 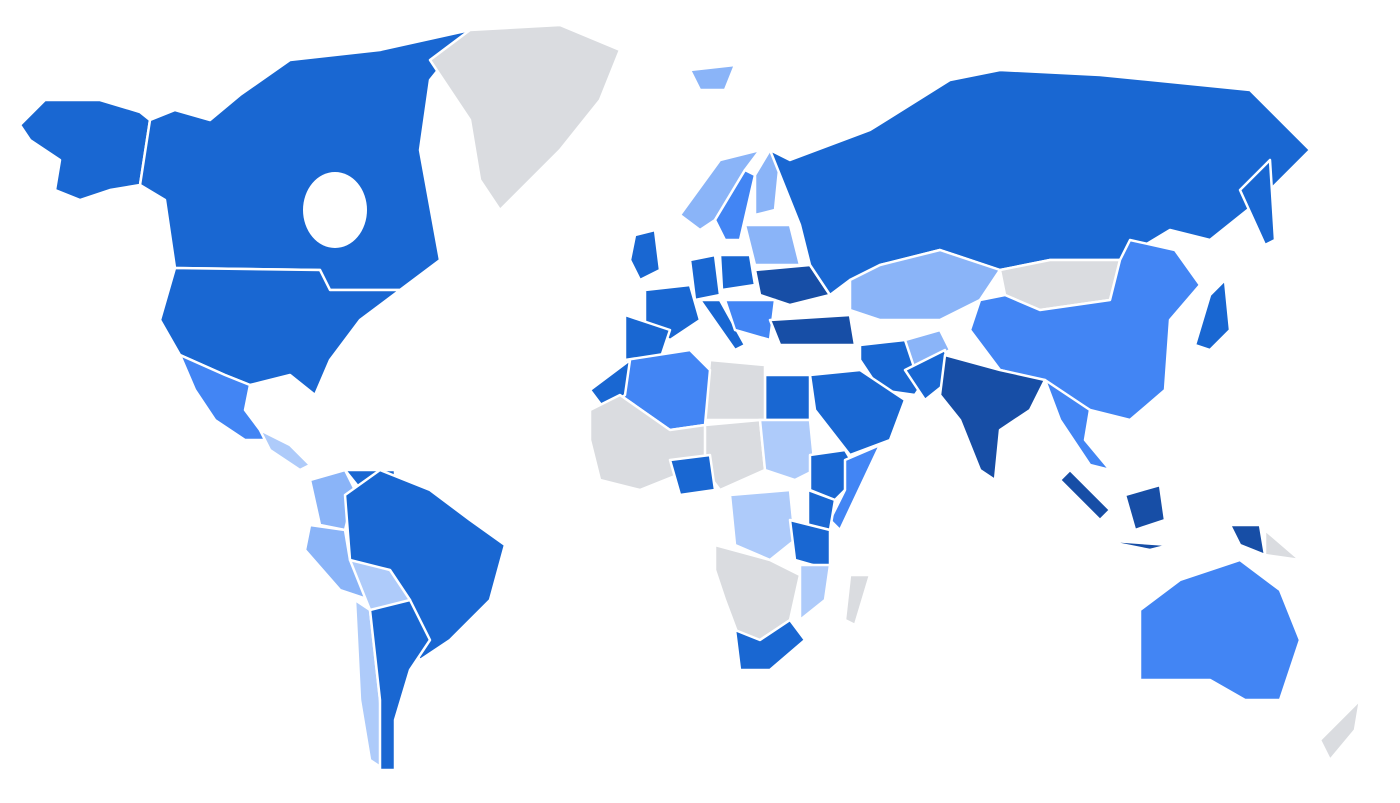 What do you see at coordinates (1247, 540) in the screenshot?
I see `region-papua` at bounding box center [1247, 540].